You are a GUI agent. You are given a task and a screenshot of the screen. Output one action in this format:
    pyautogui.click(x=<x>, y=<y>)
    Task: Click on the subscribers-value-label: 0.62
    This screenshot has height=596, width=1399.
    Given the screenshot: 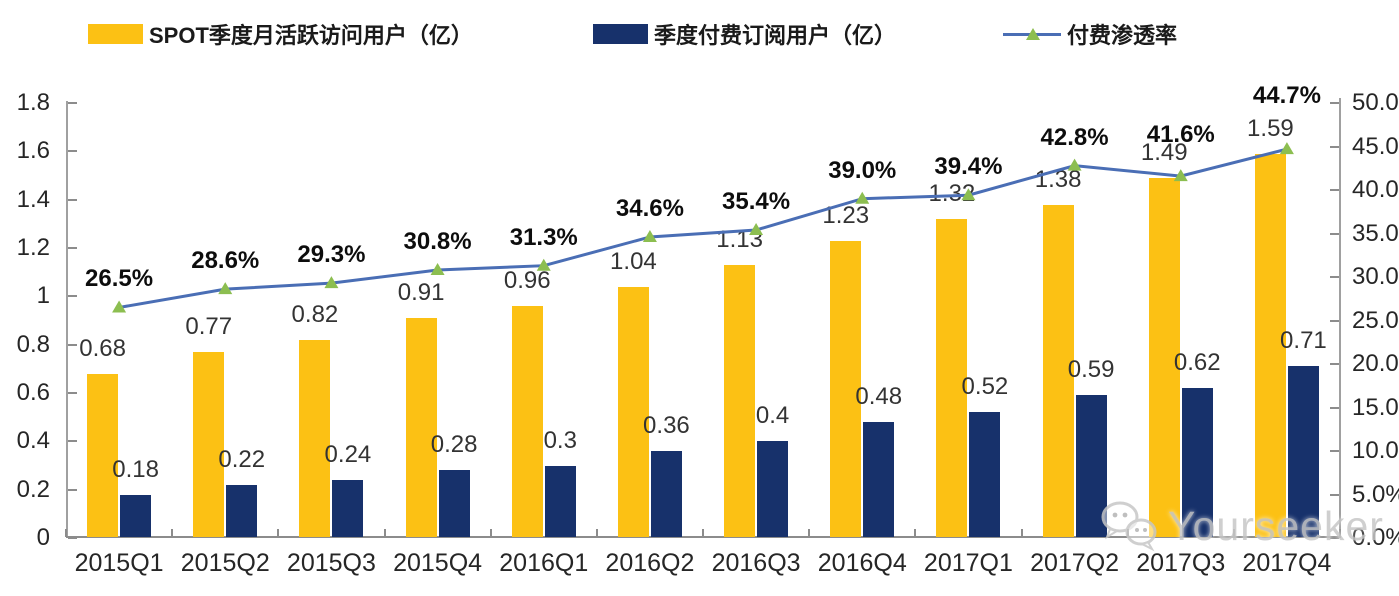 What is the action you would take?
    pyautogui.click(x=1197, y=363)
    